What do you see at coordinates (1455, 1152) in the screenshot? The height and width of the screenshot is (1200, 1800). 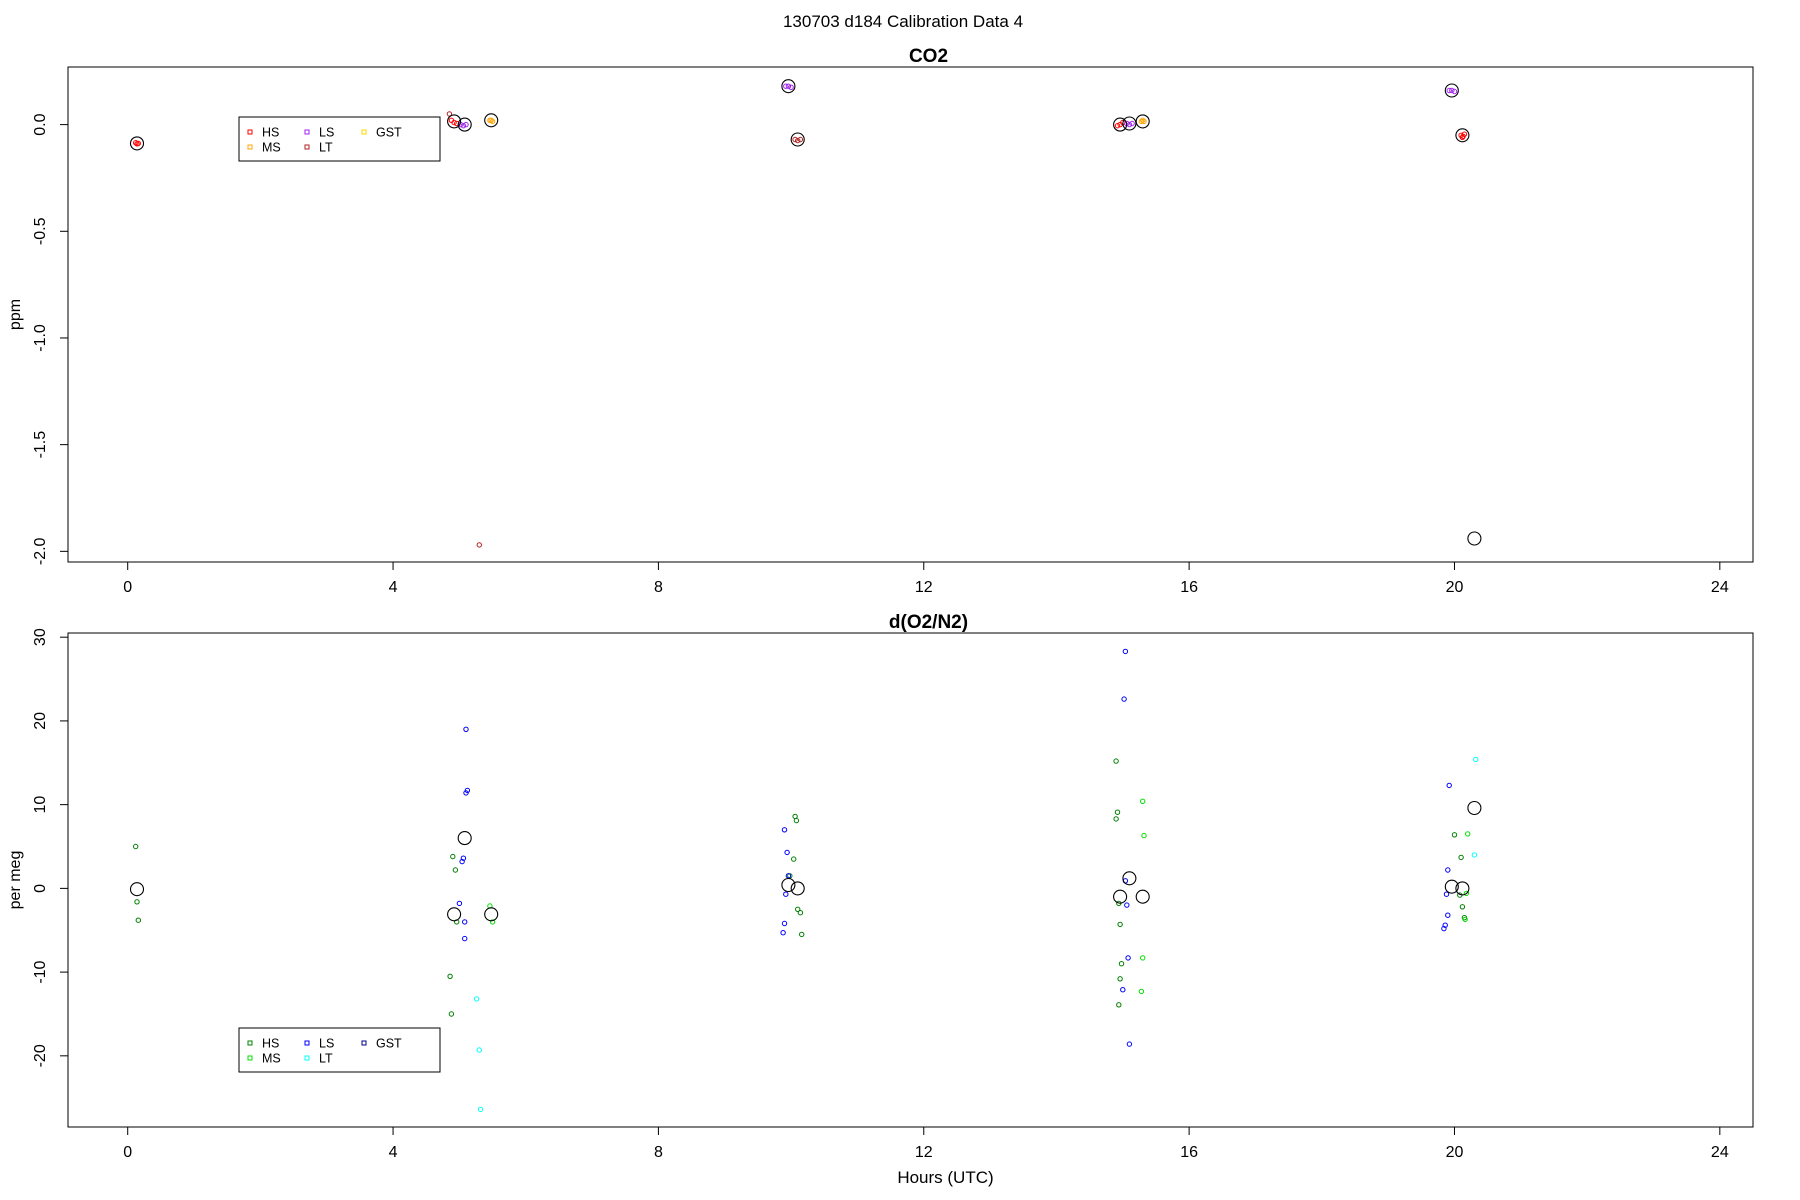 I see `x-tick-label: 20` at bounding box center [1455, 1152].